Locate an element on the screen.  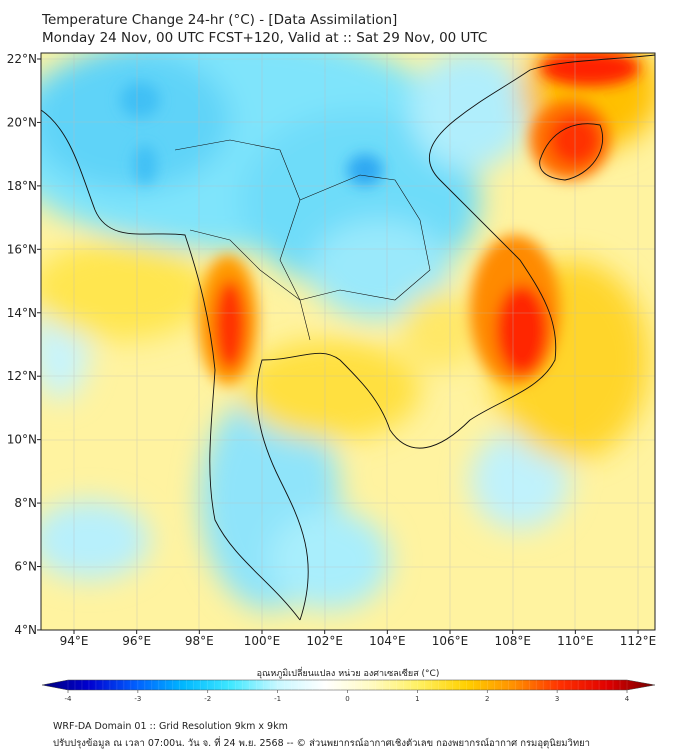
lat-tick-label: 12°N is located at coordinates (22, 376).